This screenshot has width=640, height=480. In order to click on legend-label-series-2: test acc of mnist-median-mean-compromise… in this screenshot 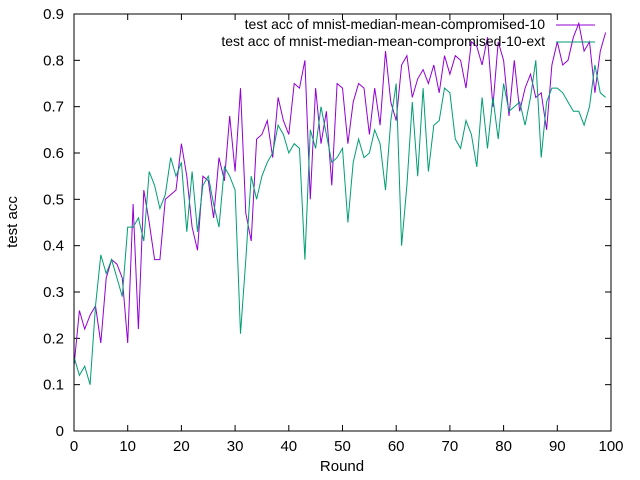, I will do `click(383, 41)`.